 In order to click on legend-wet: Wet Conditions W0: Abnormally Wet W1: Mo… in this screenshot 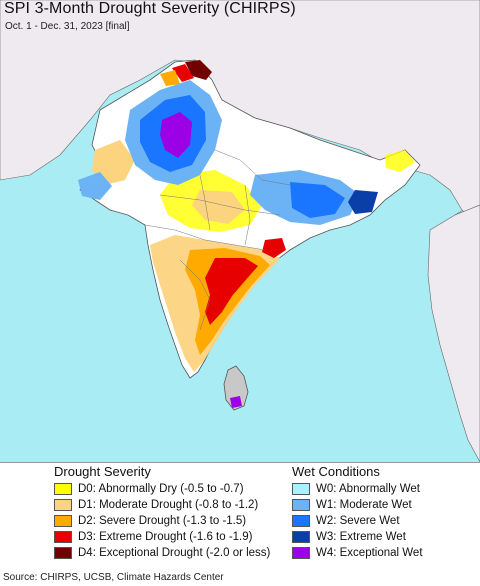, I will do `click(357, 512)`.